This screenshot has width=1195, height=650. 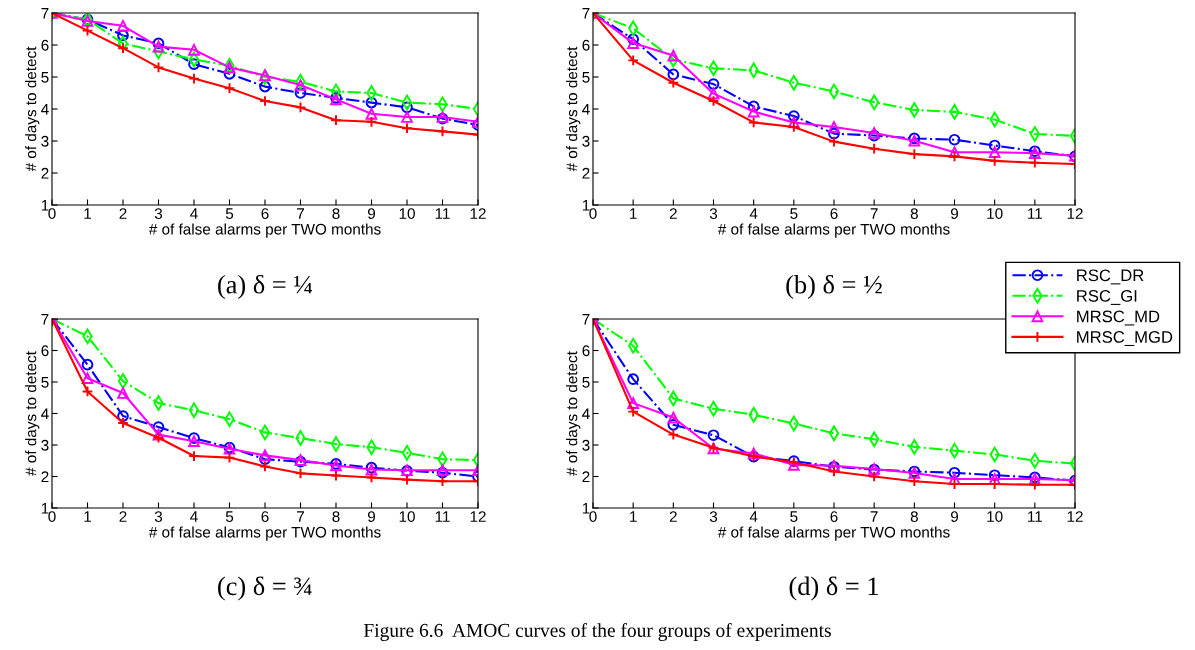 I want to click on legend-label: MRSC_MGD, so click(x=1125, y=338).